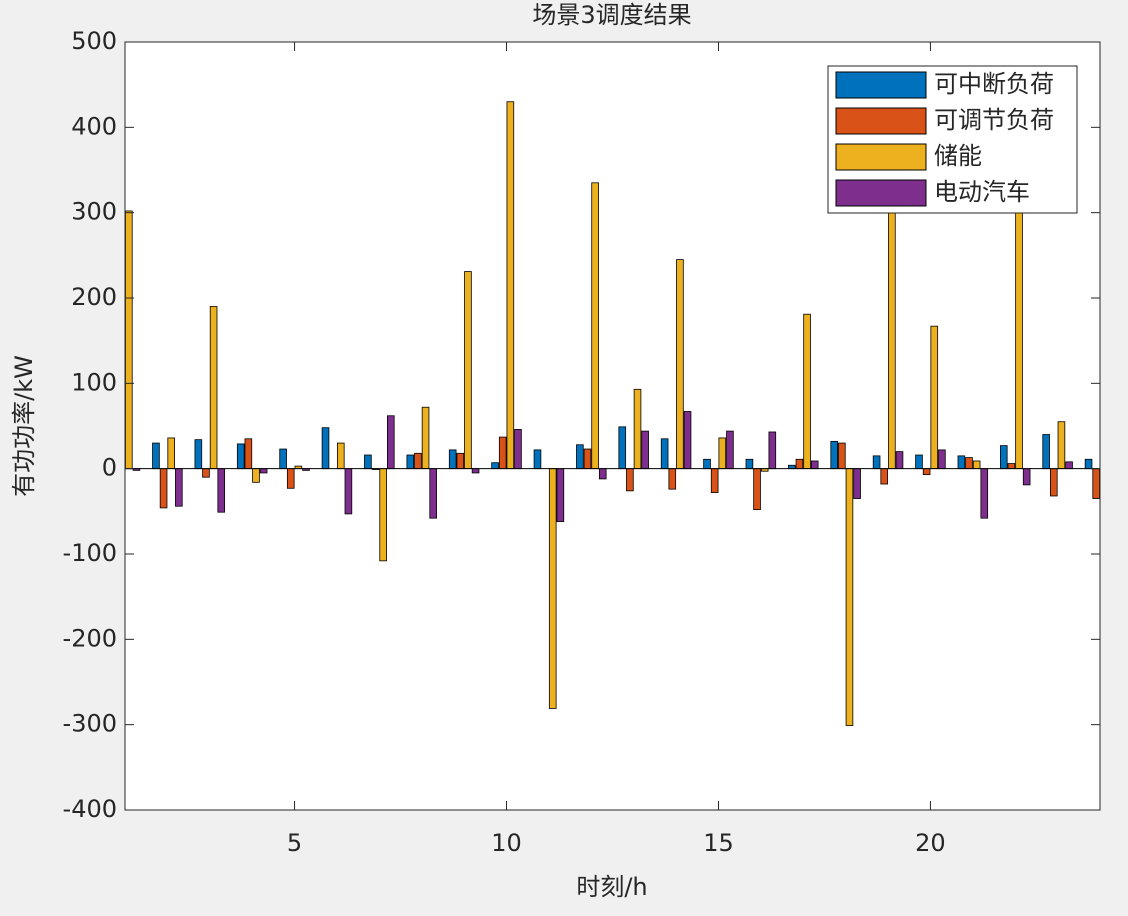 This screenshot has width=1128, height=916. Describe the element at coordinates (930, 843) in the screenshot. I see `x-tick-label: 20` at that location.